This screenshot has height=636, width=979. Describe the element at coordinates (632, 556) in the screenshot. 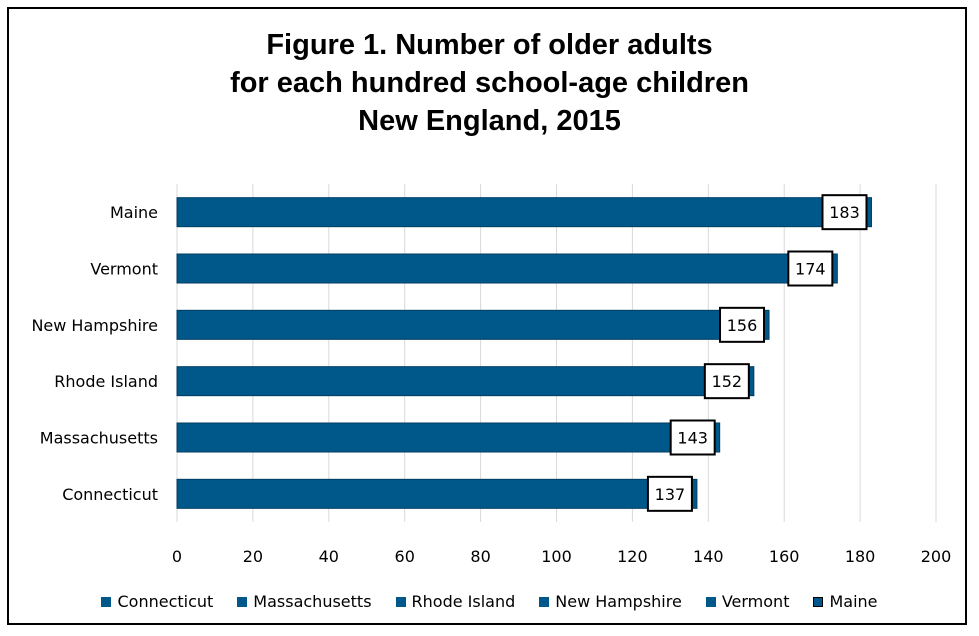

I see `x-tick-label: 120` at that location.